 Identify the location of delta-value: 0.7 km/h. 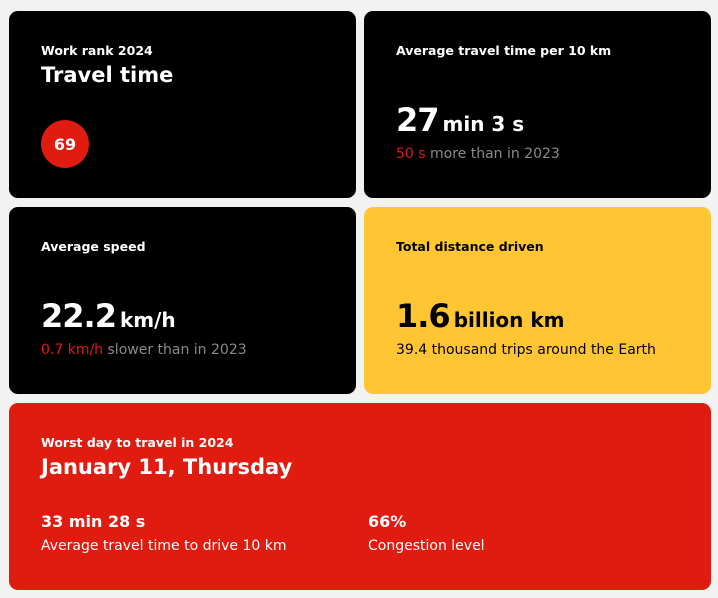
(72, 350).